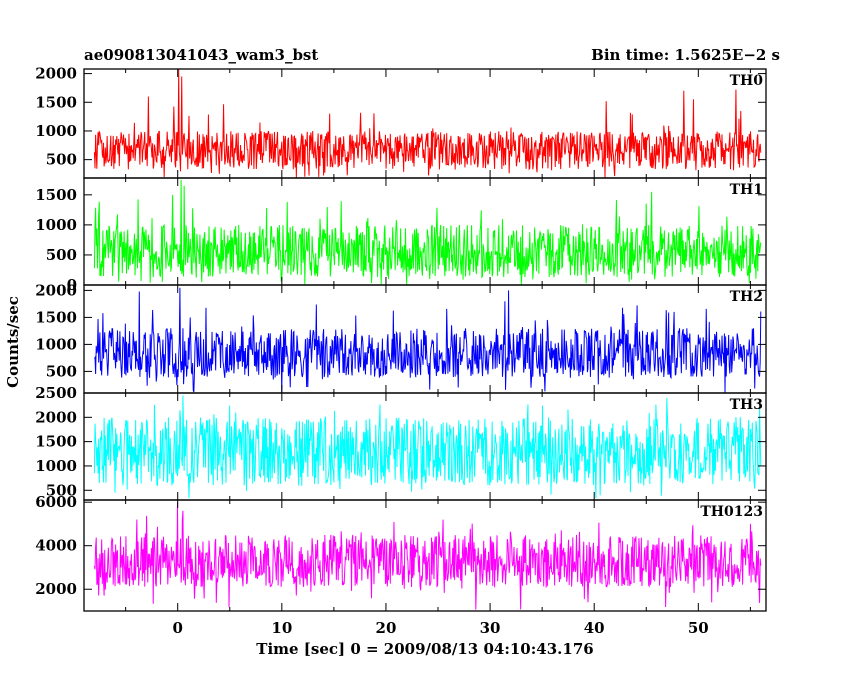 The width and height of the screenshot is (850, 680). Describe the element at coordinates (731, 512) in the screenshot. I see `panel-title: TH0123` at that location.